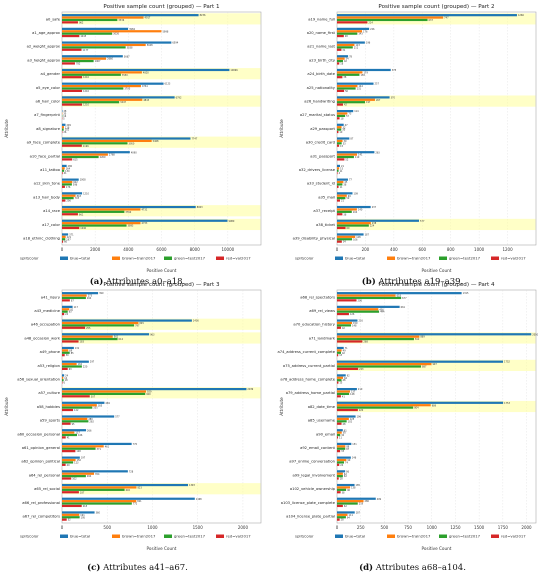  Describe the element at coordinates (80, 364) in the screenshot. I see `data-label: 162` at that location.